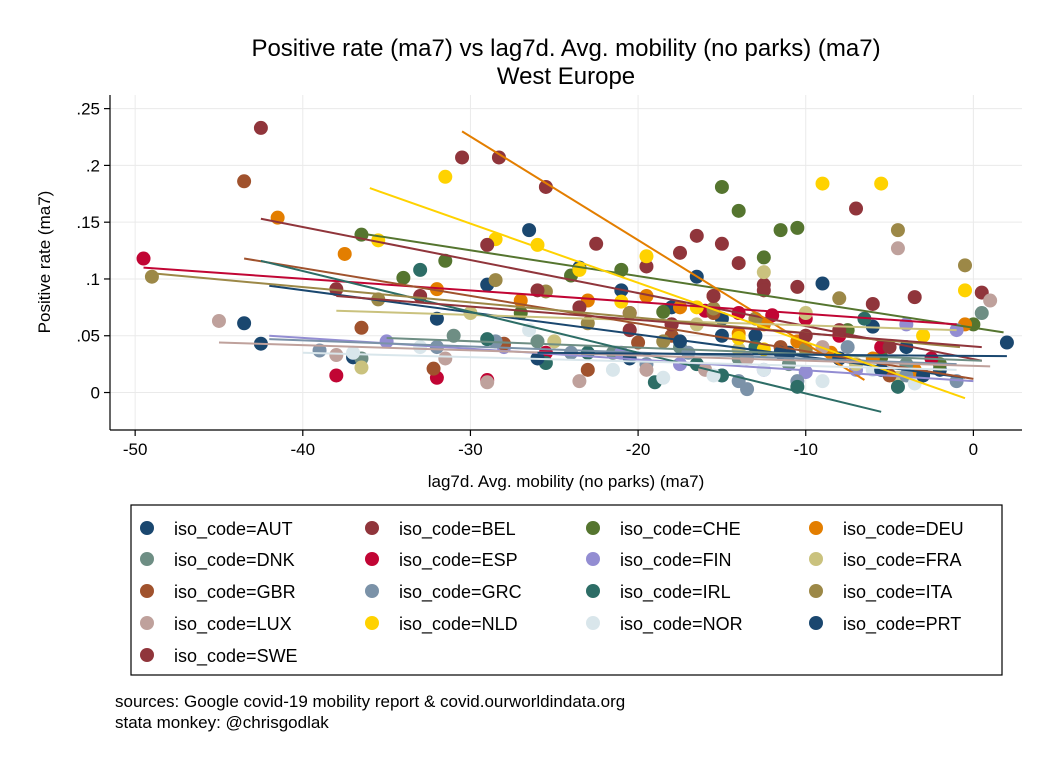  I want to click on y-tick-label: .05, so click(88, 336).